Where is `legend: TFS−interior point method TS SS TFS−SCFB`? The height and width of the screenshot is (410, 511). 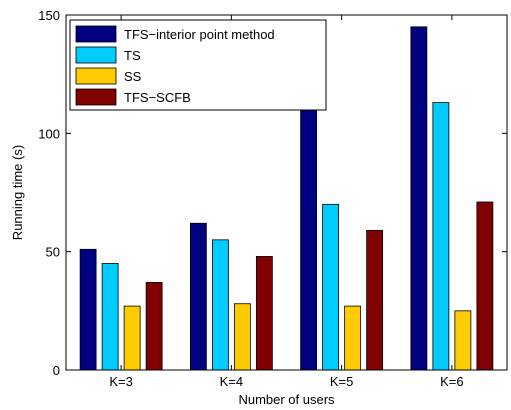
legend: TFS−interior point method TS SS TFS−SCFB is located at coordinates (198, 65).